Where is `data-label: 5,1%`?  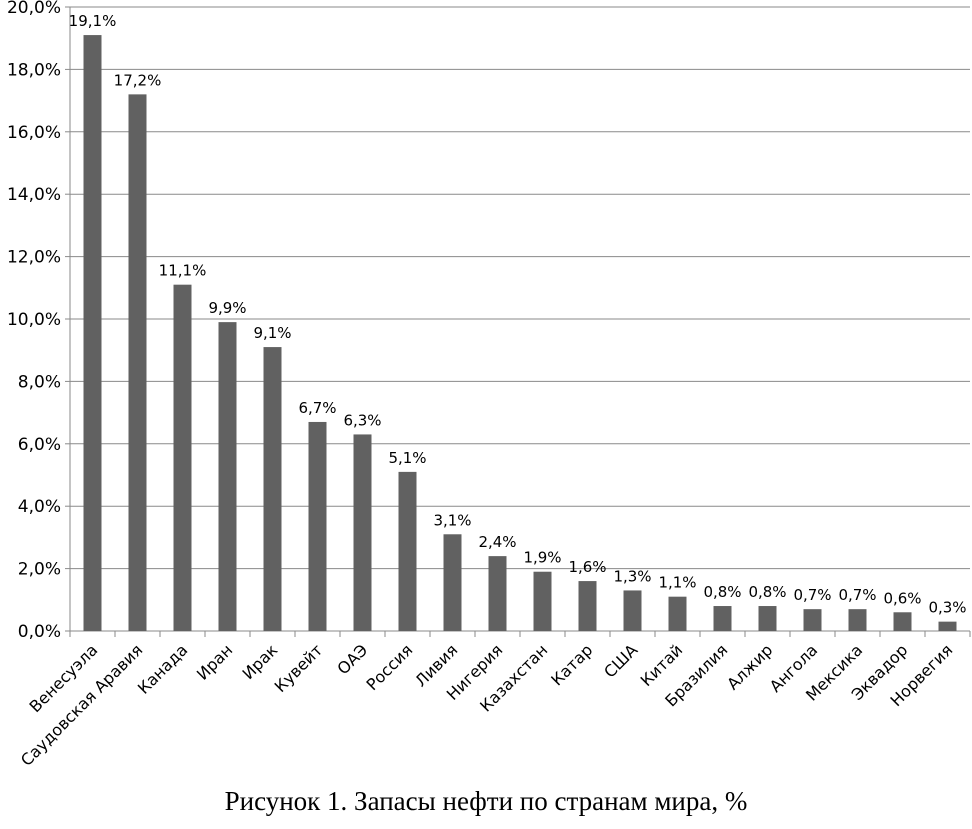 data-label: 5,1% is located at coordinates (407, 458).